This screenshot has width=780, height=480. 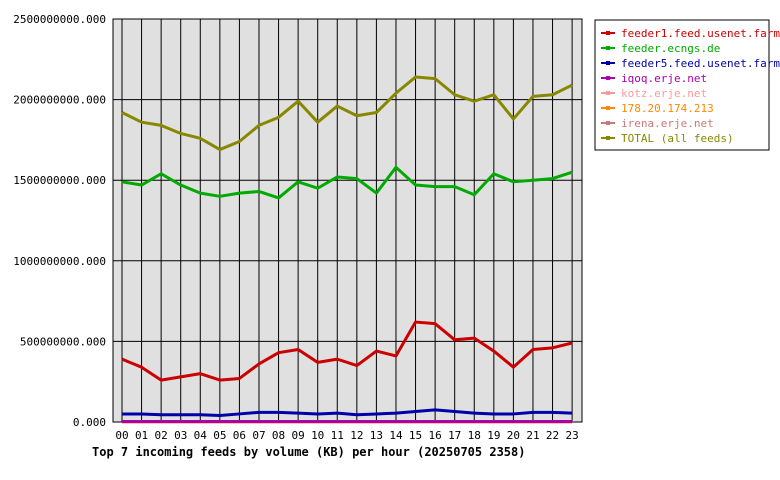 What do you see at coordinates (474, 435) in the screenshot?
I see `x-tick-label: 18` at bounding box center [474, 435].